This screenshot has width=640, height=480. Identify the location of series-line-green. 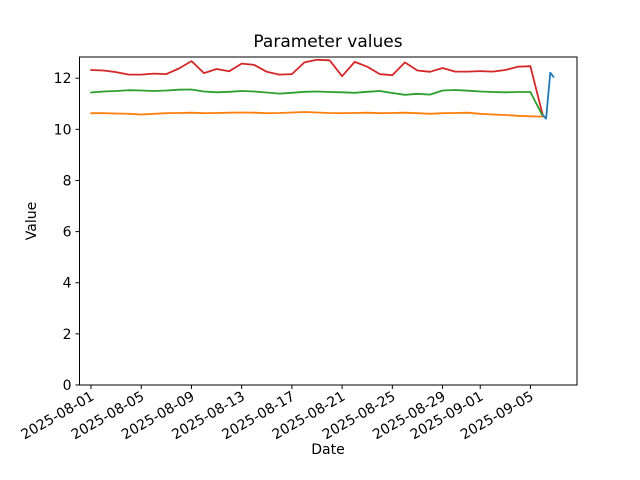
(317, 103).